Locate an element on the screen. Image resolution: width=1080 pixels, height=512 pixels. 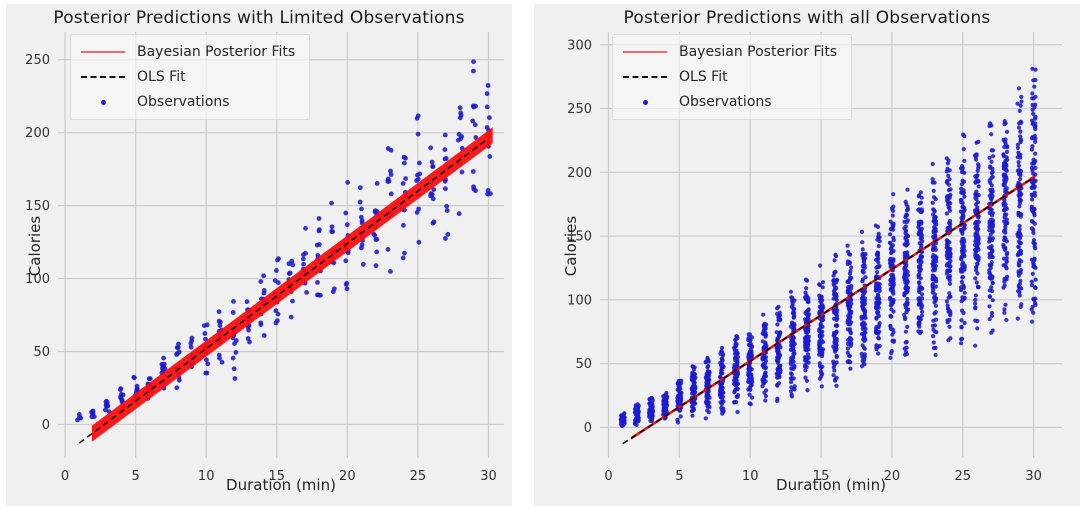
x-tick-label: 30 is located at coordinates (1033, 476).